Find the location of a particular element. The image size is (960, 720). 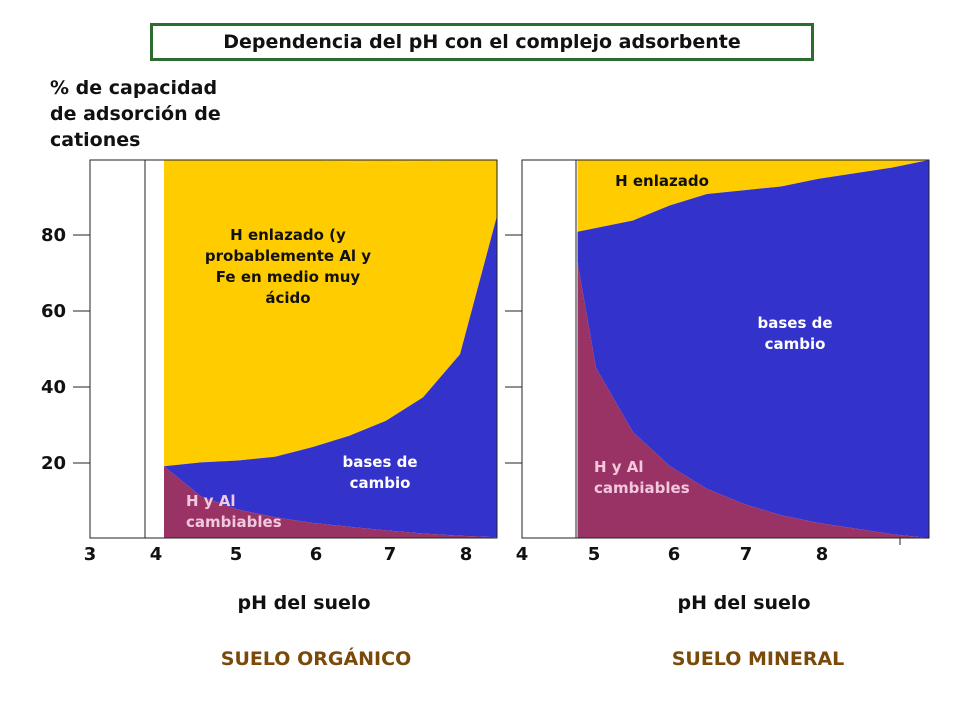

x-axis-title-mineral: pH del suelo is located at coordinates (744, 603).